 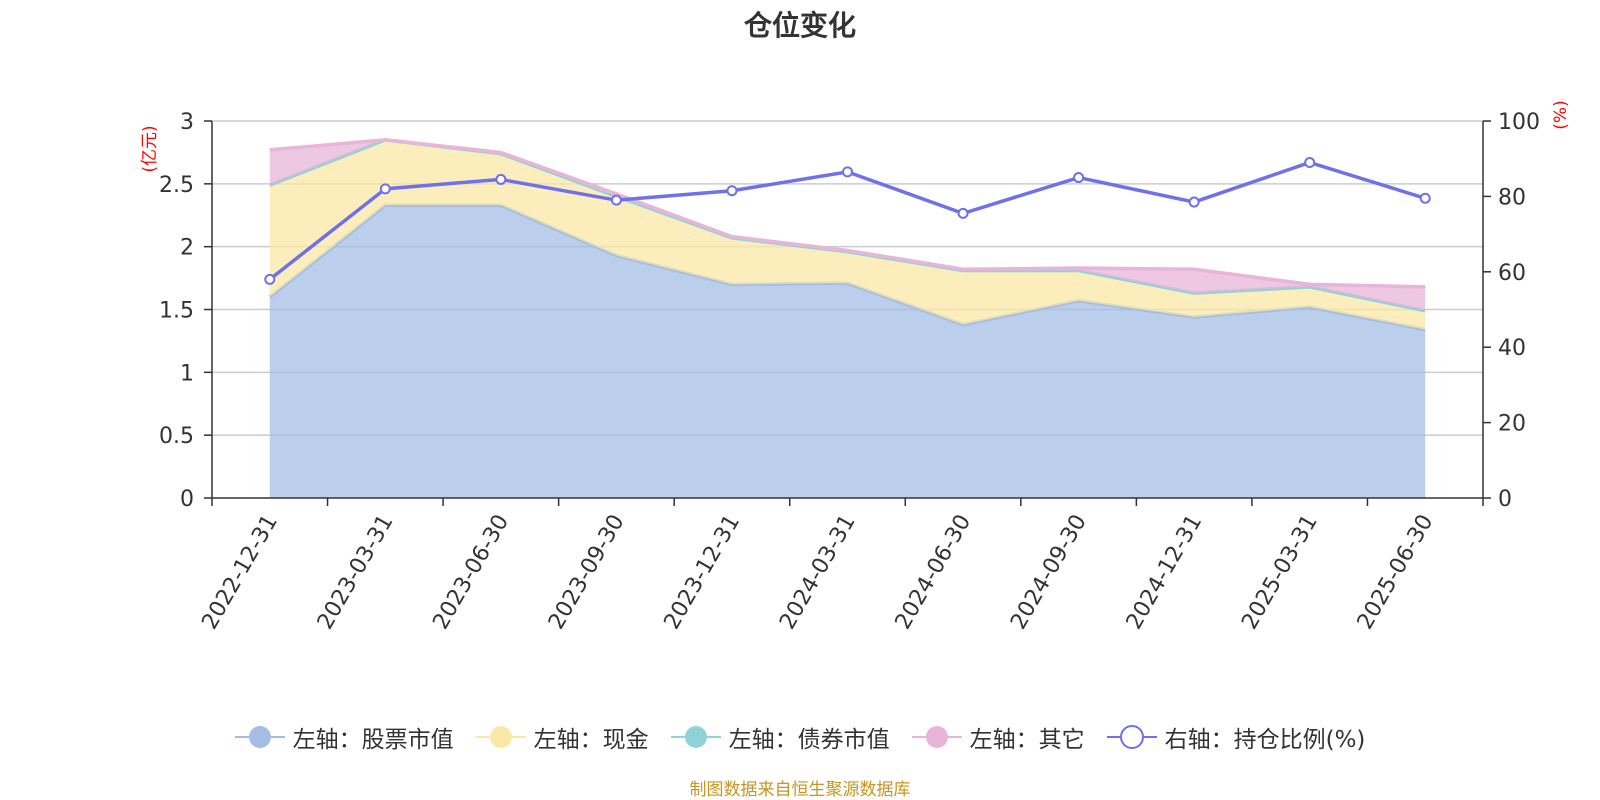 What do you see at coordinates (934, 572) in the screenshot?
I see `x-axis-tick-label: 2024-06-30` at bounding box center [934, 572].